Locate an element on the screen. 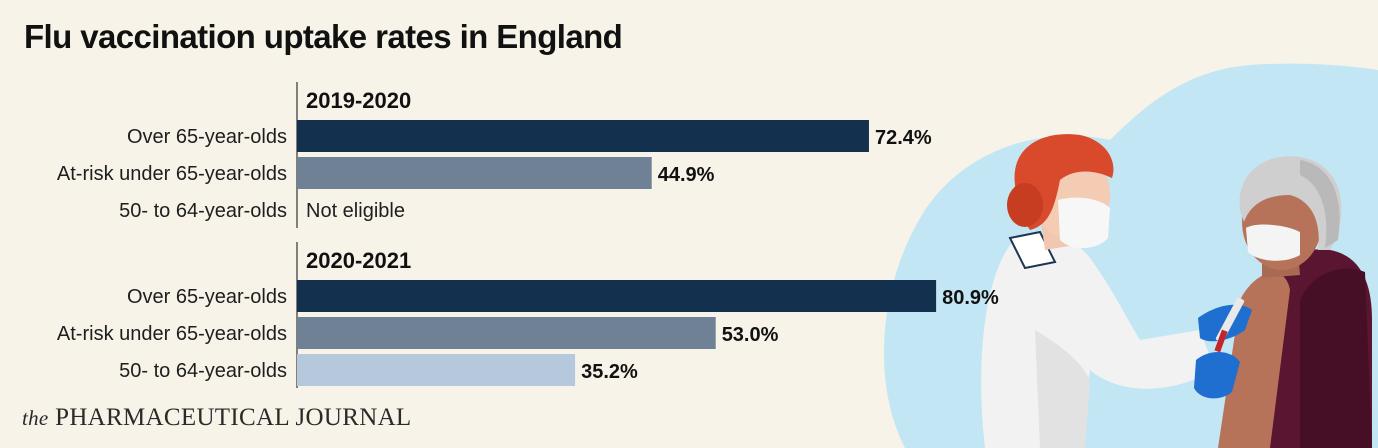 The width and height of the screenshot is (1378, 448). period-label: 2020-2021 is located at coordinates (358, 260).